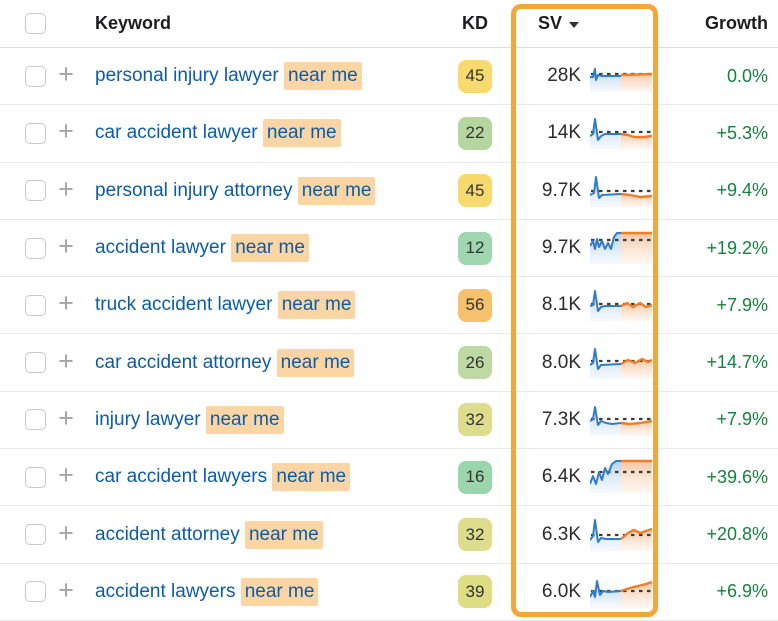 This screenshot has height=621, width=778. What do you see at coordinates (265, 477) in the screenshot?
I see `keyword-link: car accident lawyers near me` at bounding box center [265, 477].